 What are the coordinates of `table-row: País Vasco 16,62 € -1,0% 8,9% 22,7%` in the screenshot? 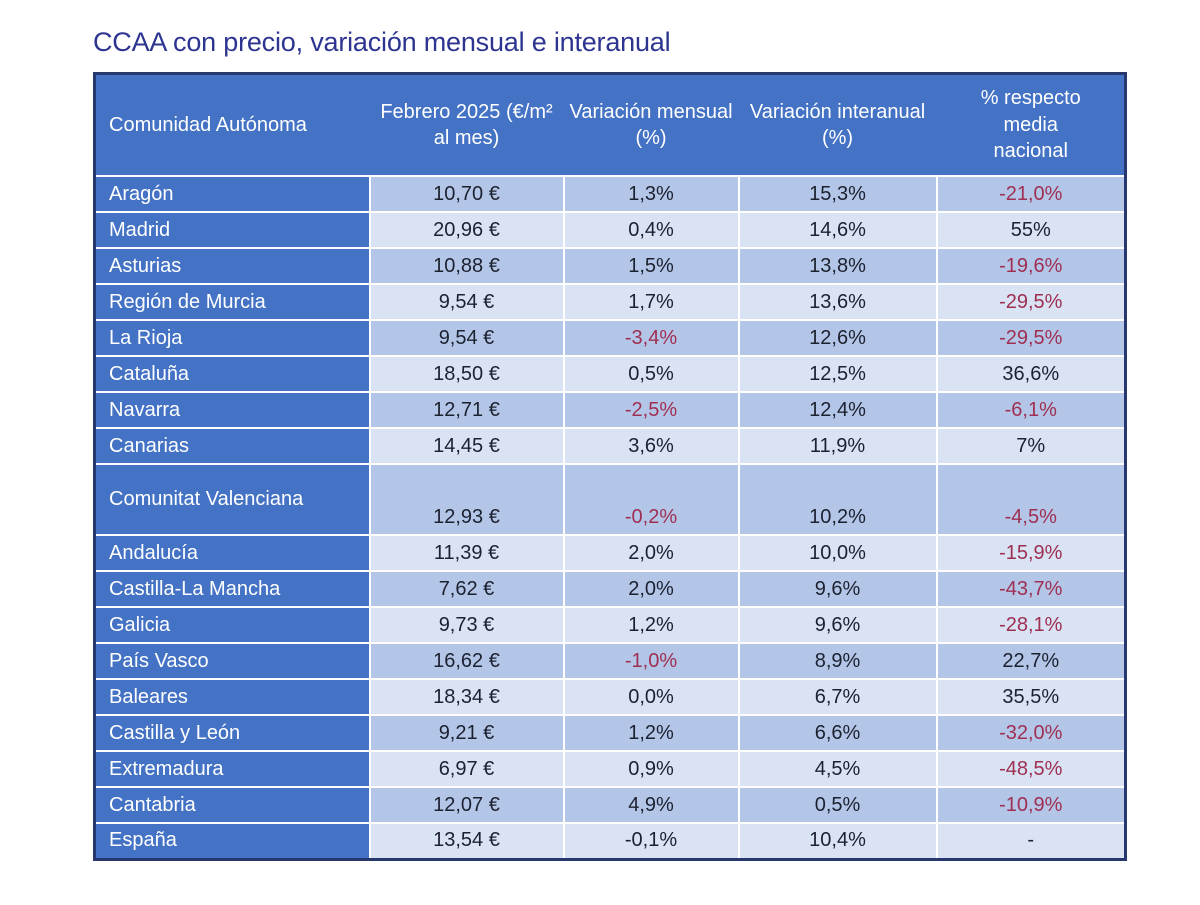 It's located at (610, 661).